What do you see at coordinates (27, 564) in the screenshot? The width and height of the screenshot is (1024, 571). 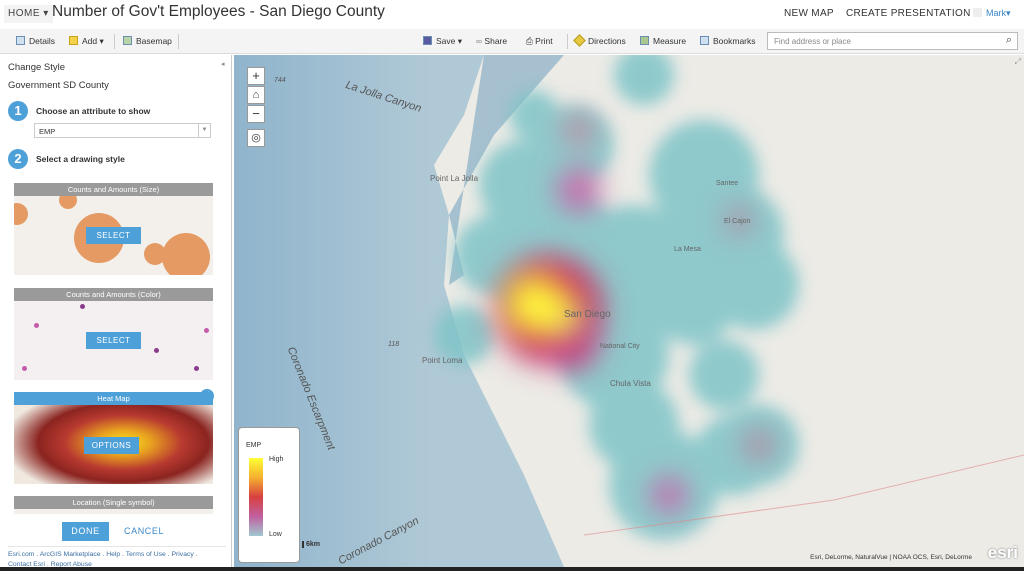 I see `footer-link: Contact Esri` at bounding box center [27, 564].